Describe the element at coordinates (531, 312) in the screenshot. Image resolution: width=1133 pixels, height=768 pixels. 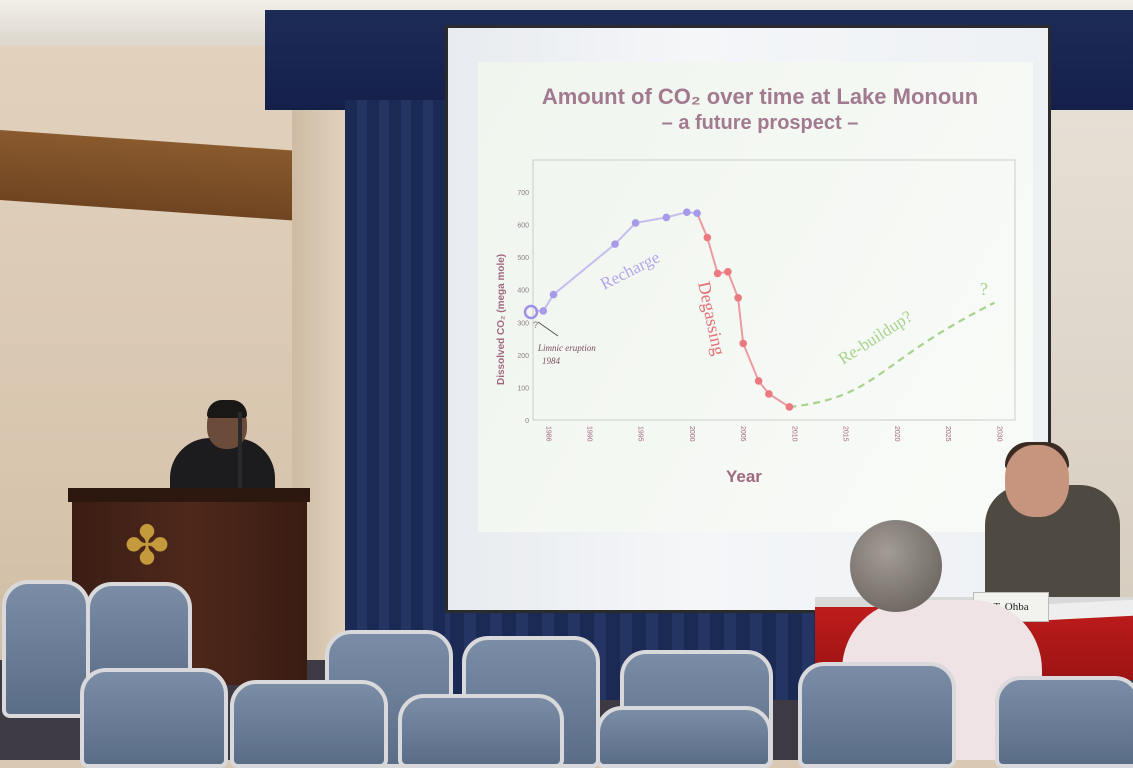
I see `eruption-open-point` at that location.